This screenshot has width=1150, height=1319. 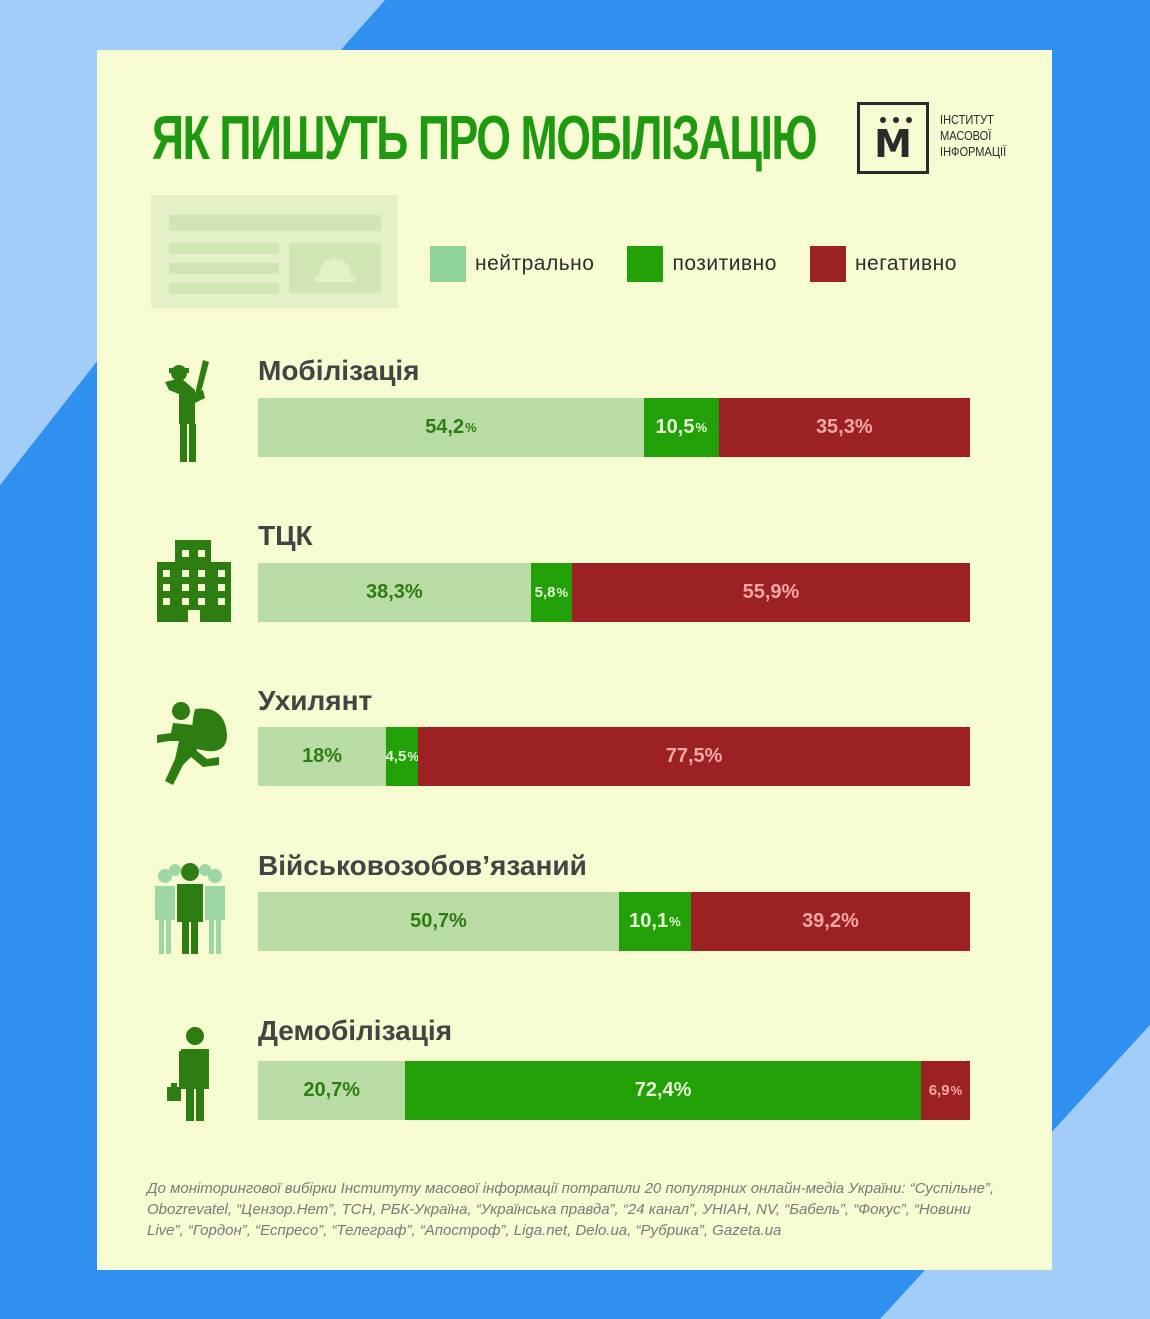 I want to click on bar-segment-neutral: 20,7%, so click(x=332, y=1090).